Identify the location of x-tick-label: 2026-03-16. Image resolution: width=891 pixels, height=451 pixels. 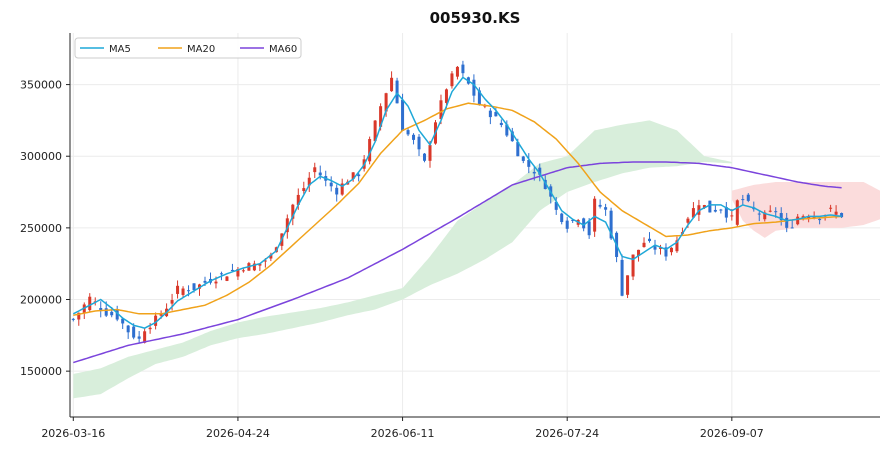
(73, 433).